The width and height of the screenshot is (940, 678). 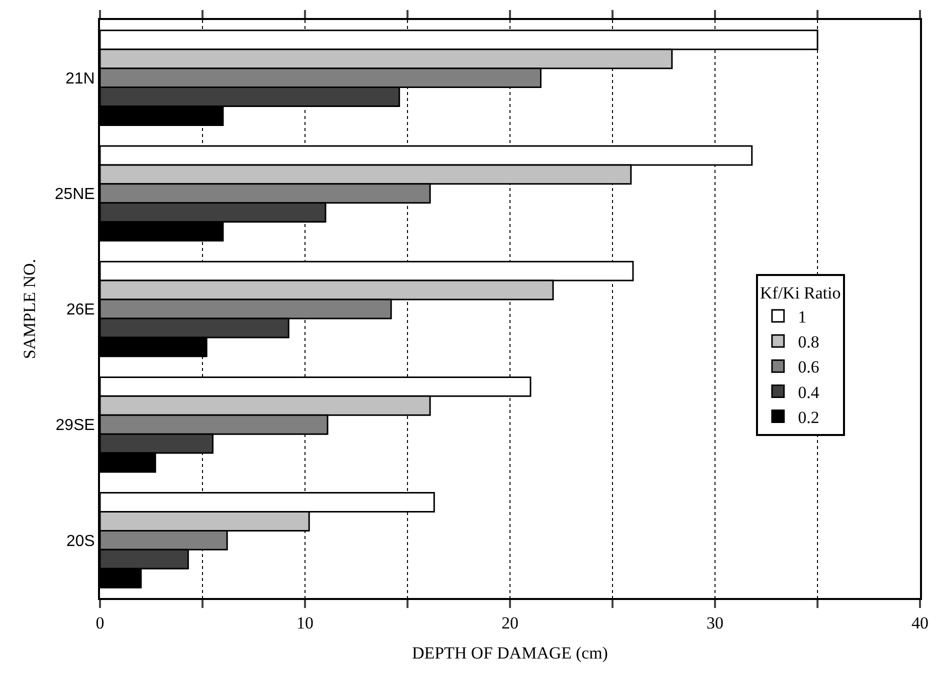 I want to click on legend-label: 1, so click(x=802, y=317).